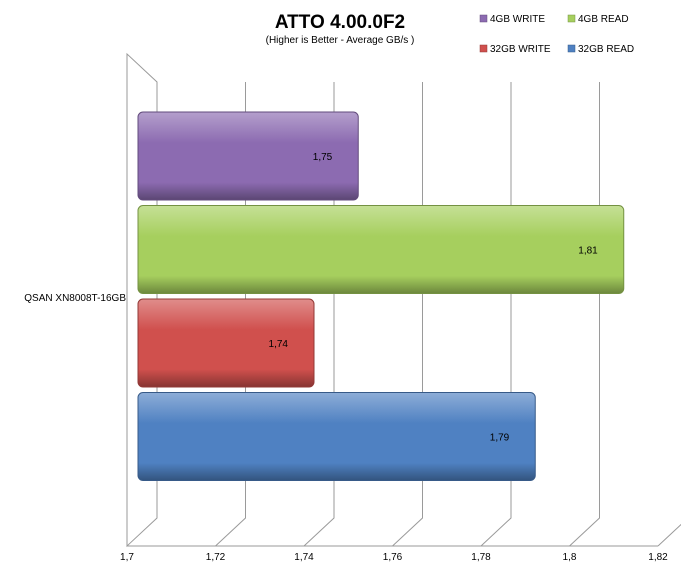  I want to click on data-label: 1,74, so click(279, 344).